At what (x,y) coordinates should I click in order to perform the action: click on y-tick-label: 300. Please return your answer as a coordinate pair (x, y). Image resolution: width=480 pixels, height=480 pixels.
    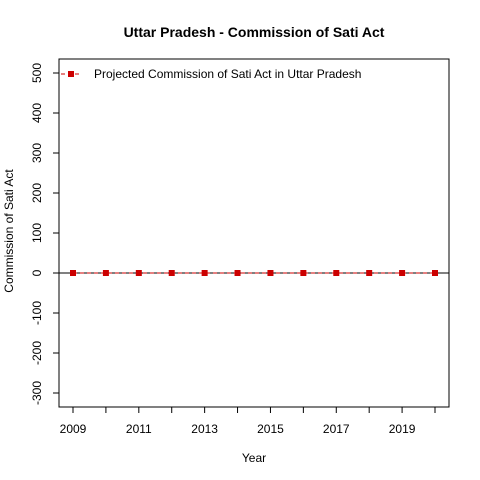
    Looking at the image, I should click on (37, 153).